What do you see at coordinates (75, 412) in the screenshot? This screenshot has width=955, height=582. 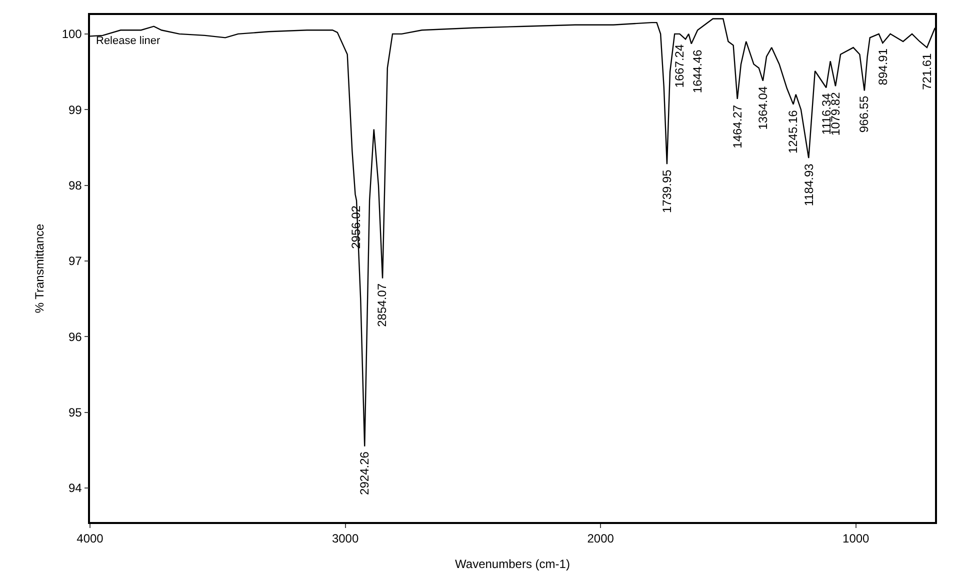 I see `y-tick-label: 95` at bounding box center [75, 412].